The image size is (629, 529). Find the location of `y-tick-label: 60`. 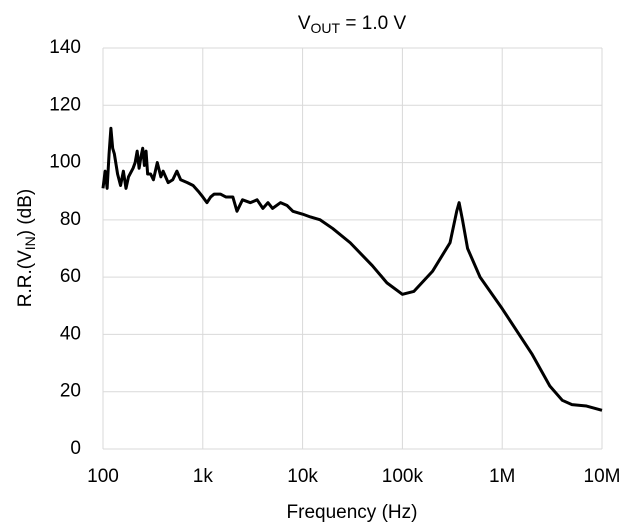

y-tick-label: 60 is located at coordinates (70, 276).